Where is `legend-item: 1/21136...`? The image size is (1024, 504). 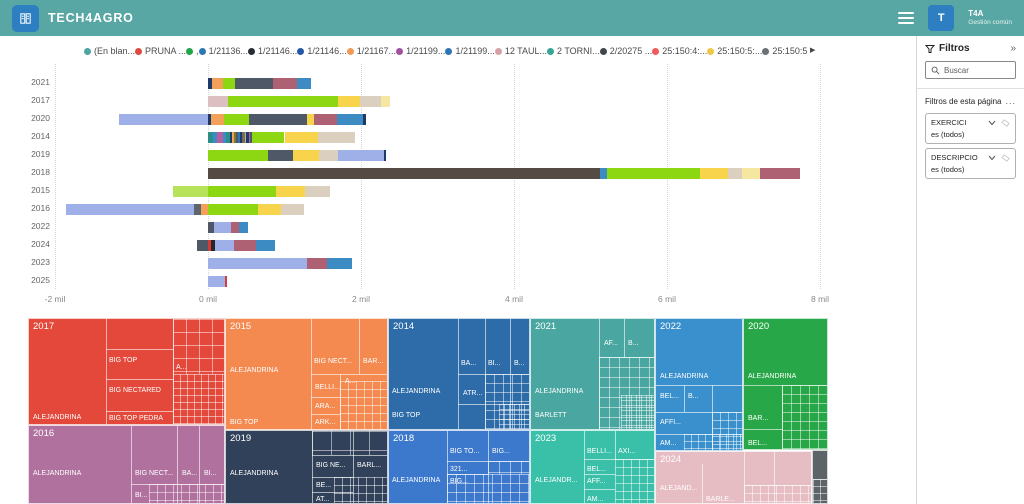 legend-item: 1/21136... is located at coordinates (223, 51).